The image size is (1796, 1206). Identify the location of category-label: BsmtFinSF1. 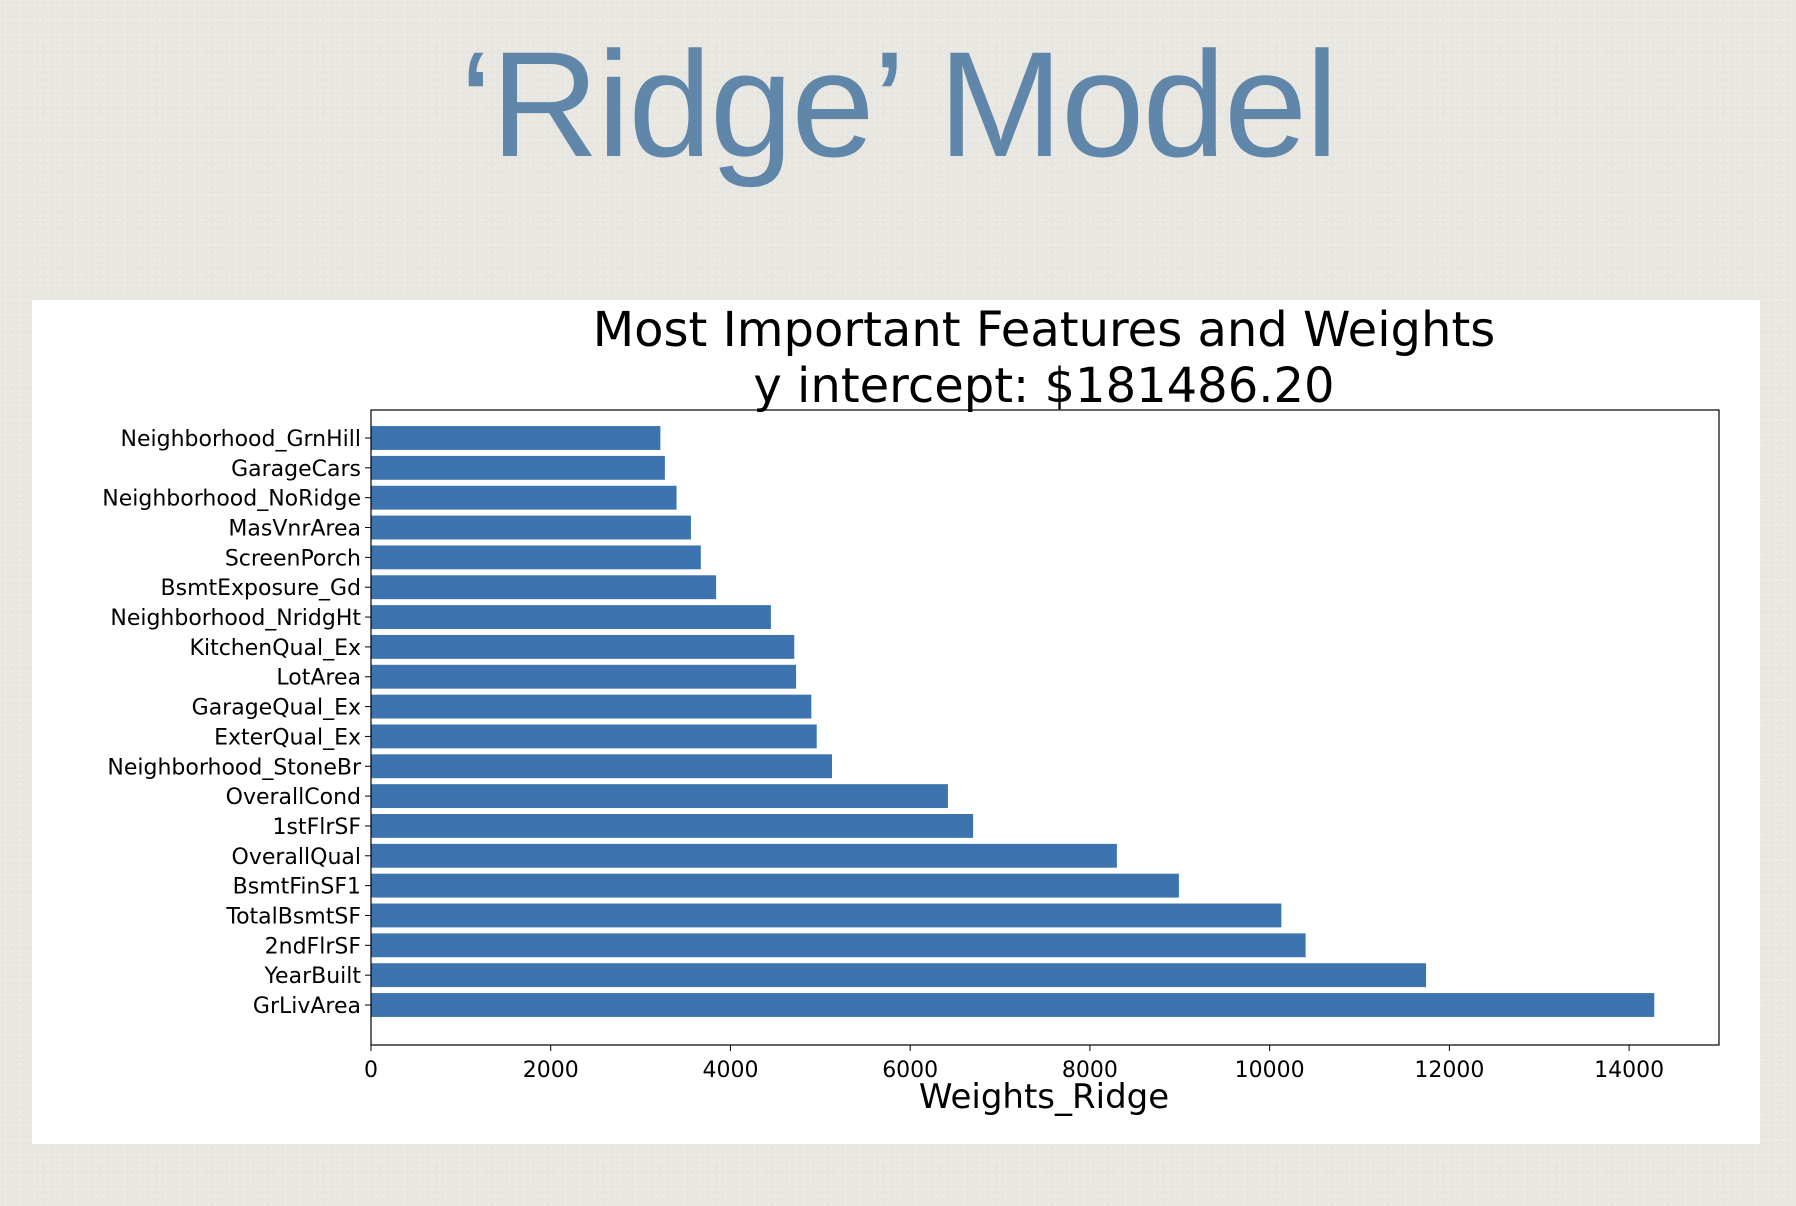
(297, 887).